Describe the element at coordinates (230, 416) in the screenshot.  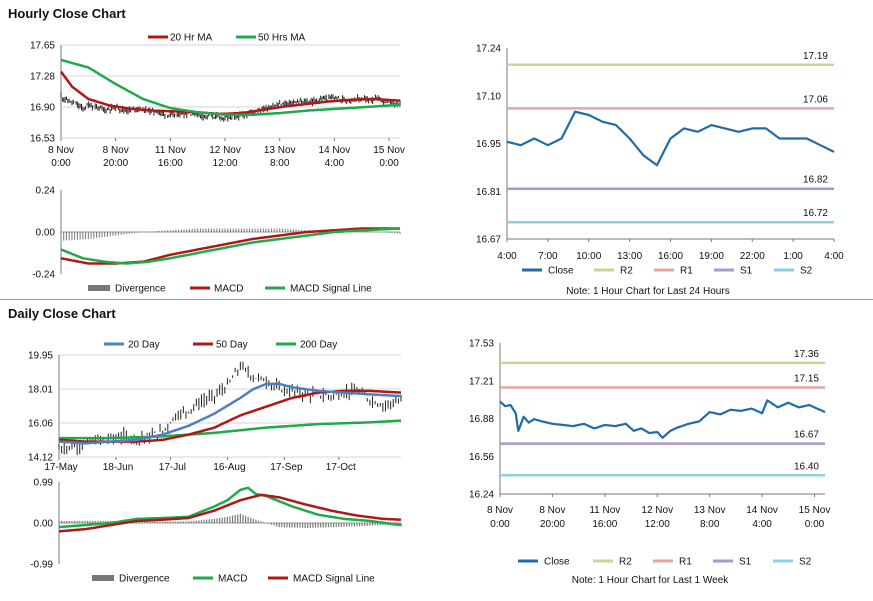
I see `ma-line-50-day` at that location.